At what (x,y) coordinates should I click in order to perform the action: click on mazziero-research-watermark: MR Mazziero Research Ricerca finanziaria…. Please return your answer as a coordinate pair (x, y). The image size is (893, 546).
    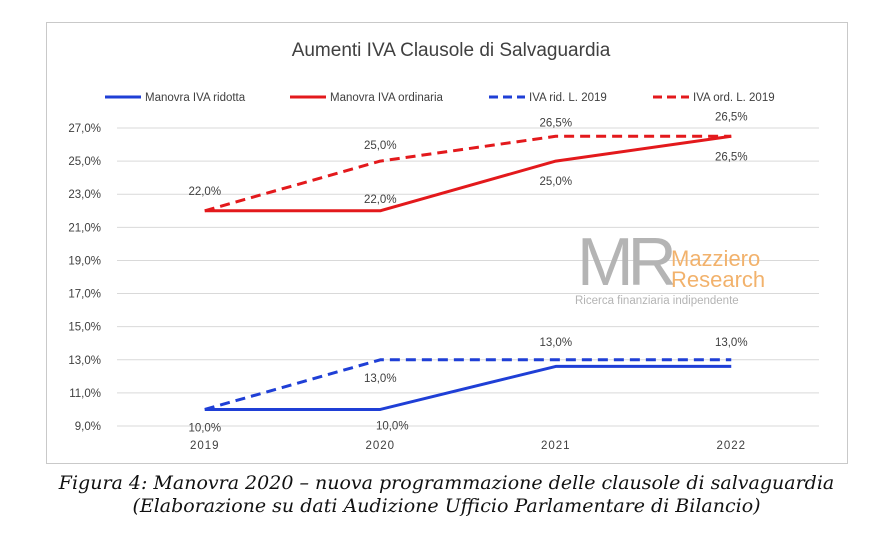
    Looking at the image, I should click on (670, 265).